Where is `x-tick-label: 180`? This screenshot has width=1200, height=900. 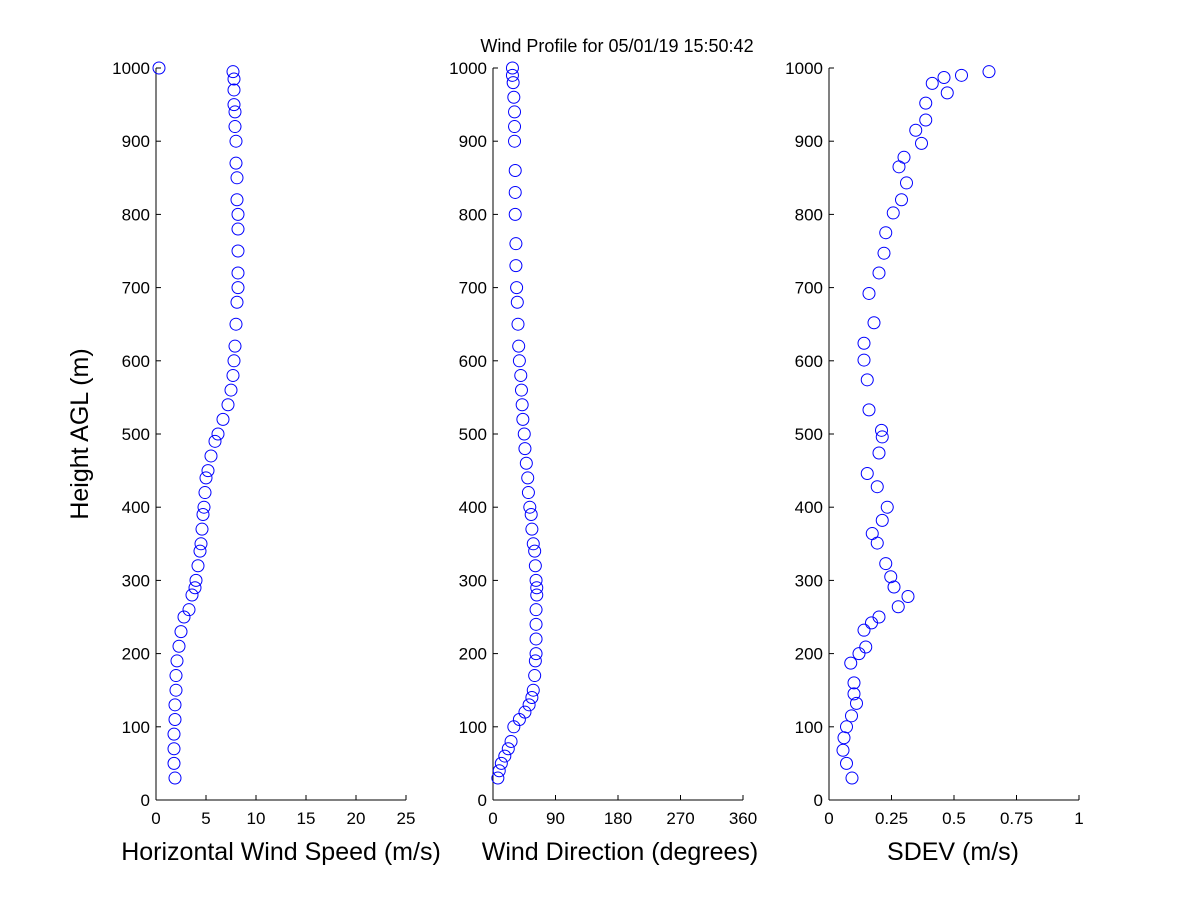 x-tick-label: 180 is located at coordinates (618, 818).